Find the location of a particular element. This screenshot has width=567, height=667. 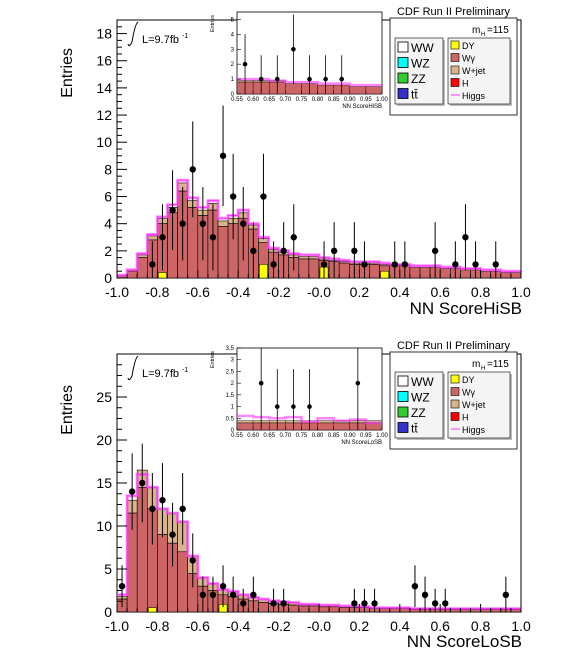

x-tick-label: 0.4 is located at coordinates (400, 292).